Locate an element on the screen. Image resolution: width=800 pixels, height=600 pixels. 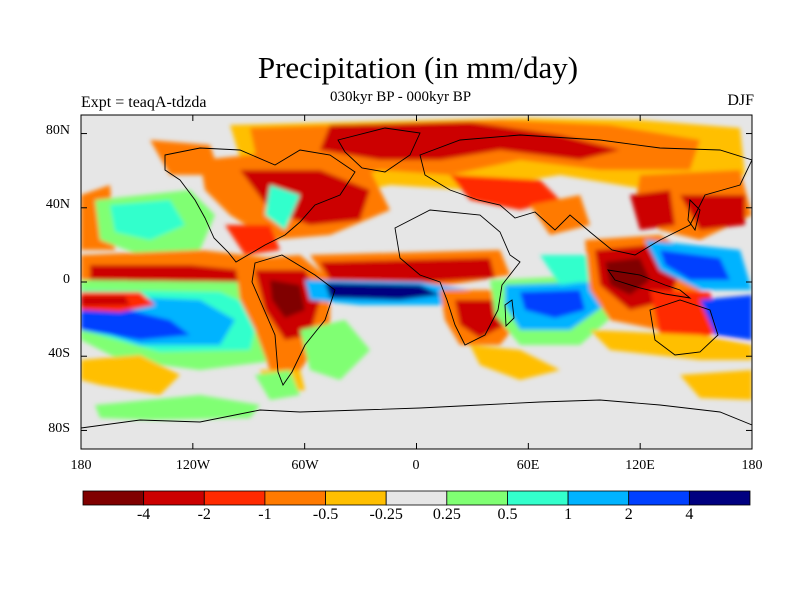
experiment-label: Expt = teaqA-tdzda is located at coordinates (144, 102).